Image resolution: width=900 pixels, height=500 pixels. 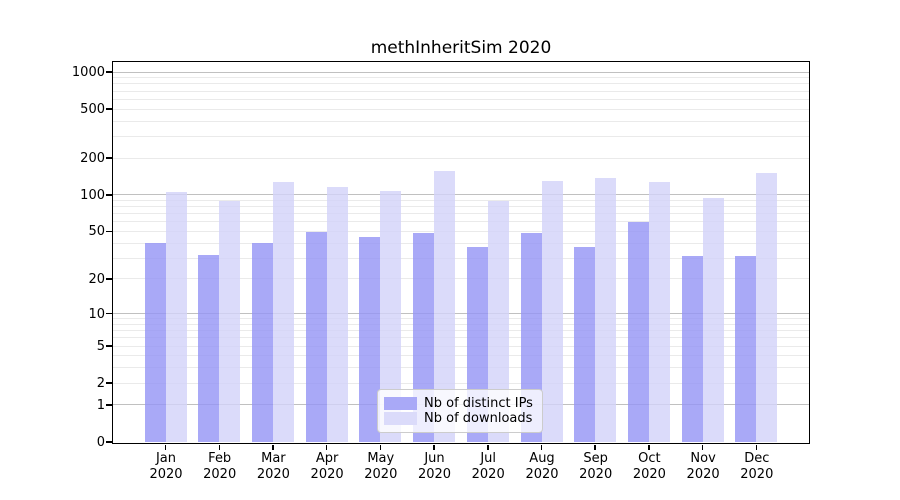 I want to click on bar-distinct-ips-oct, so click(x=638, y=331).